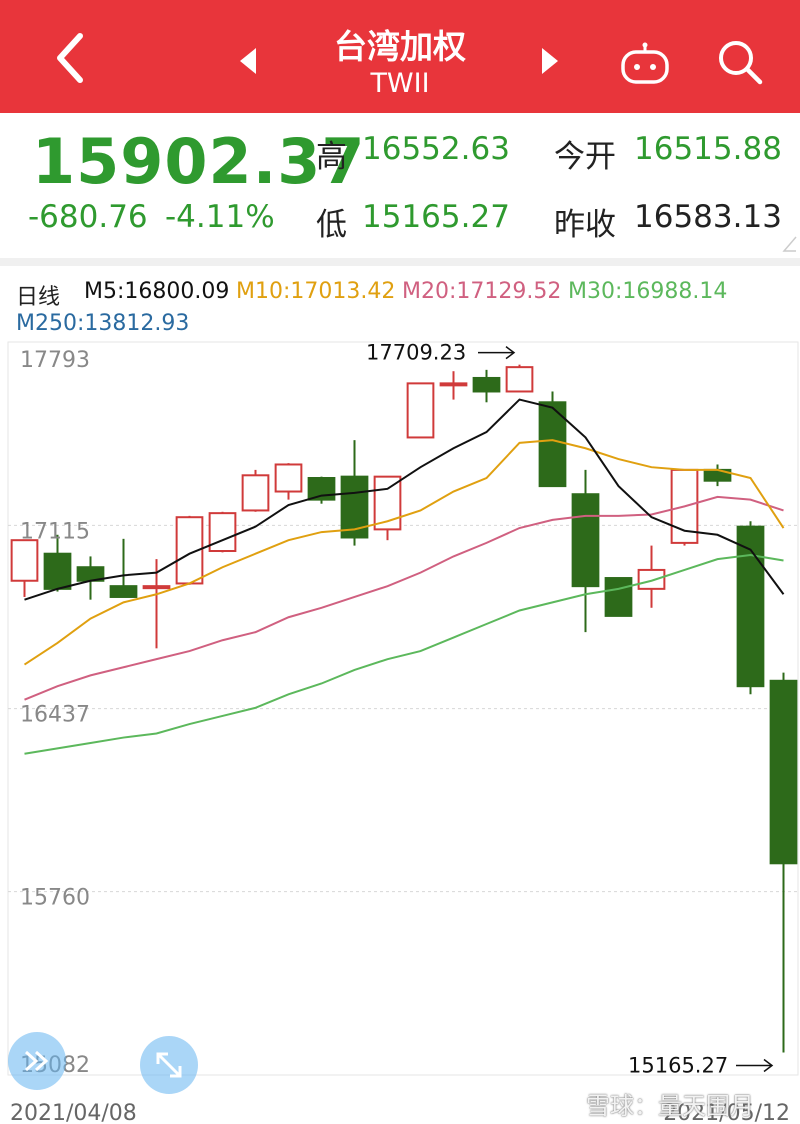  Describe the element at coordinates (220, 217) in the screenshot. I see `price-change-percent: -4.11%` at that location.